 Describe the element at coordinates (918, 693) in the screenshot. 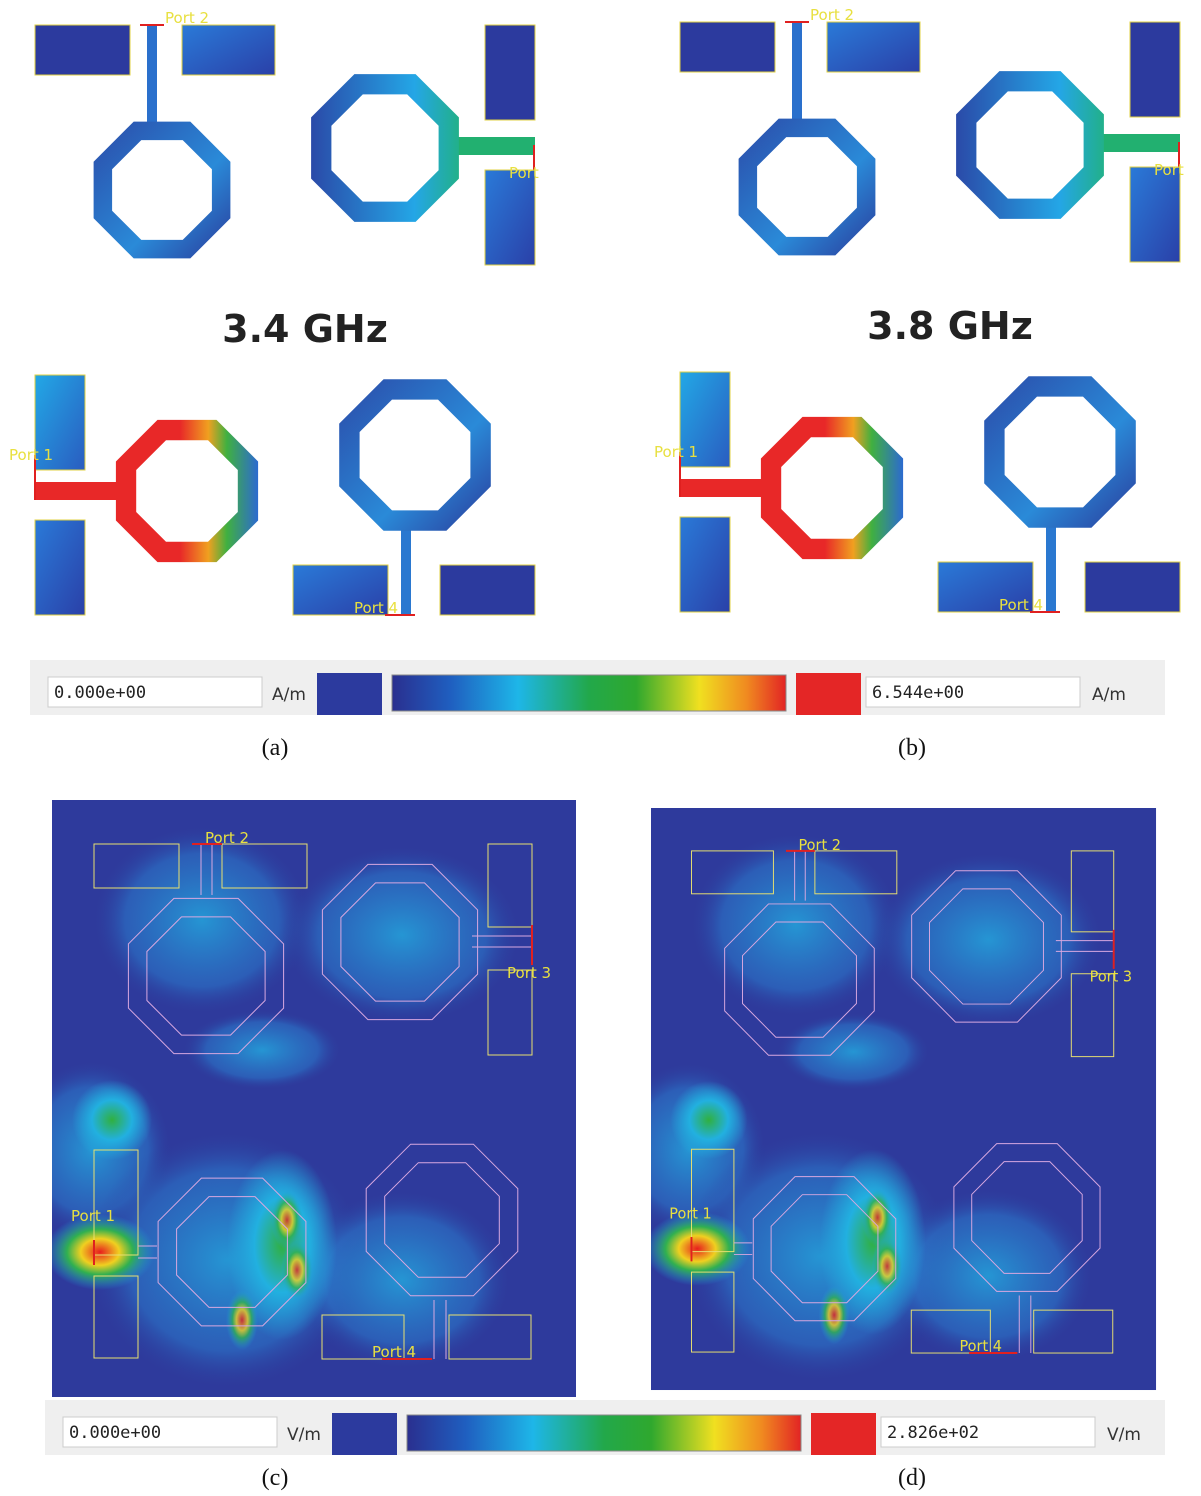

I see `max-value: 6.544e+00` at that location.